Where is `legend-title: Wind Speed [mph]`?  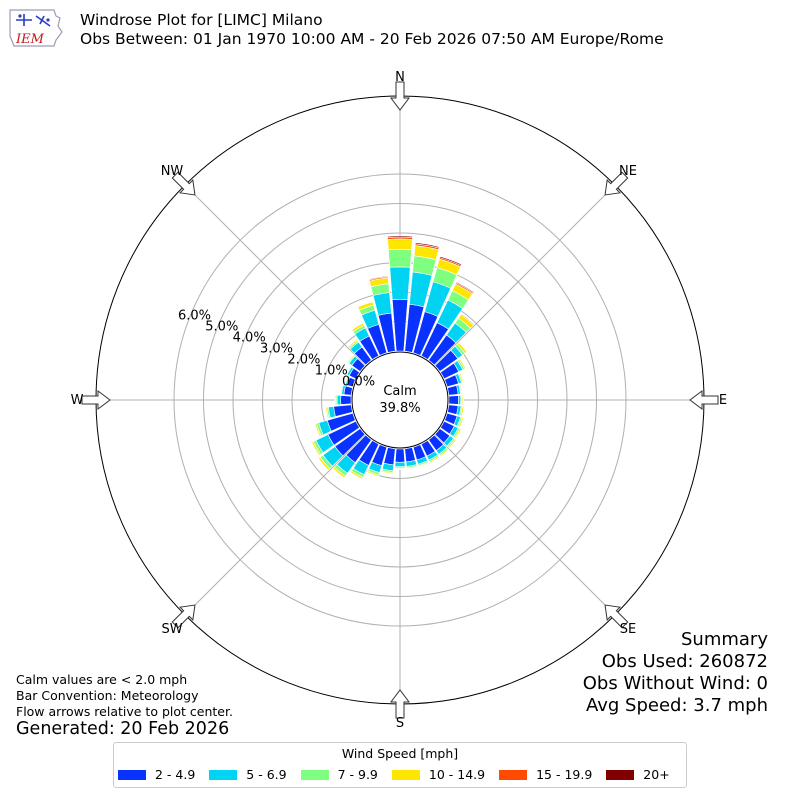
legend-title: Wind Speed [mph] is located at coordinates (400, 753).